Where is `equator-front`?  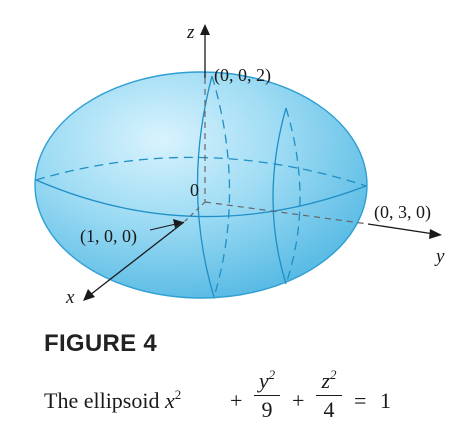
equator-front is located at coordinates (201, 198).